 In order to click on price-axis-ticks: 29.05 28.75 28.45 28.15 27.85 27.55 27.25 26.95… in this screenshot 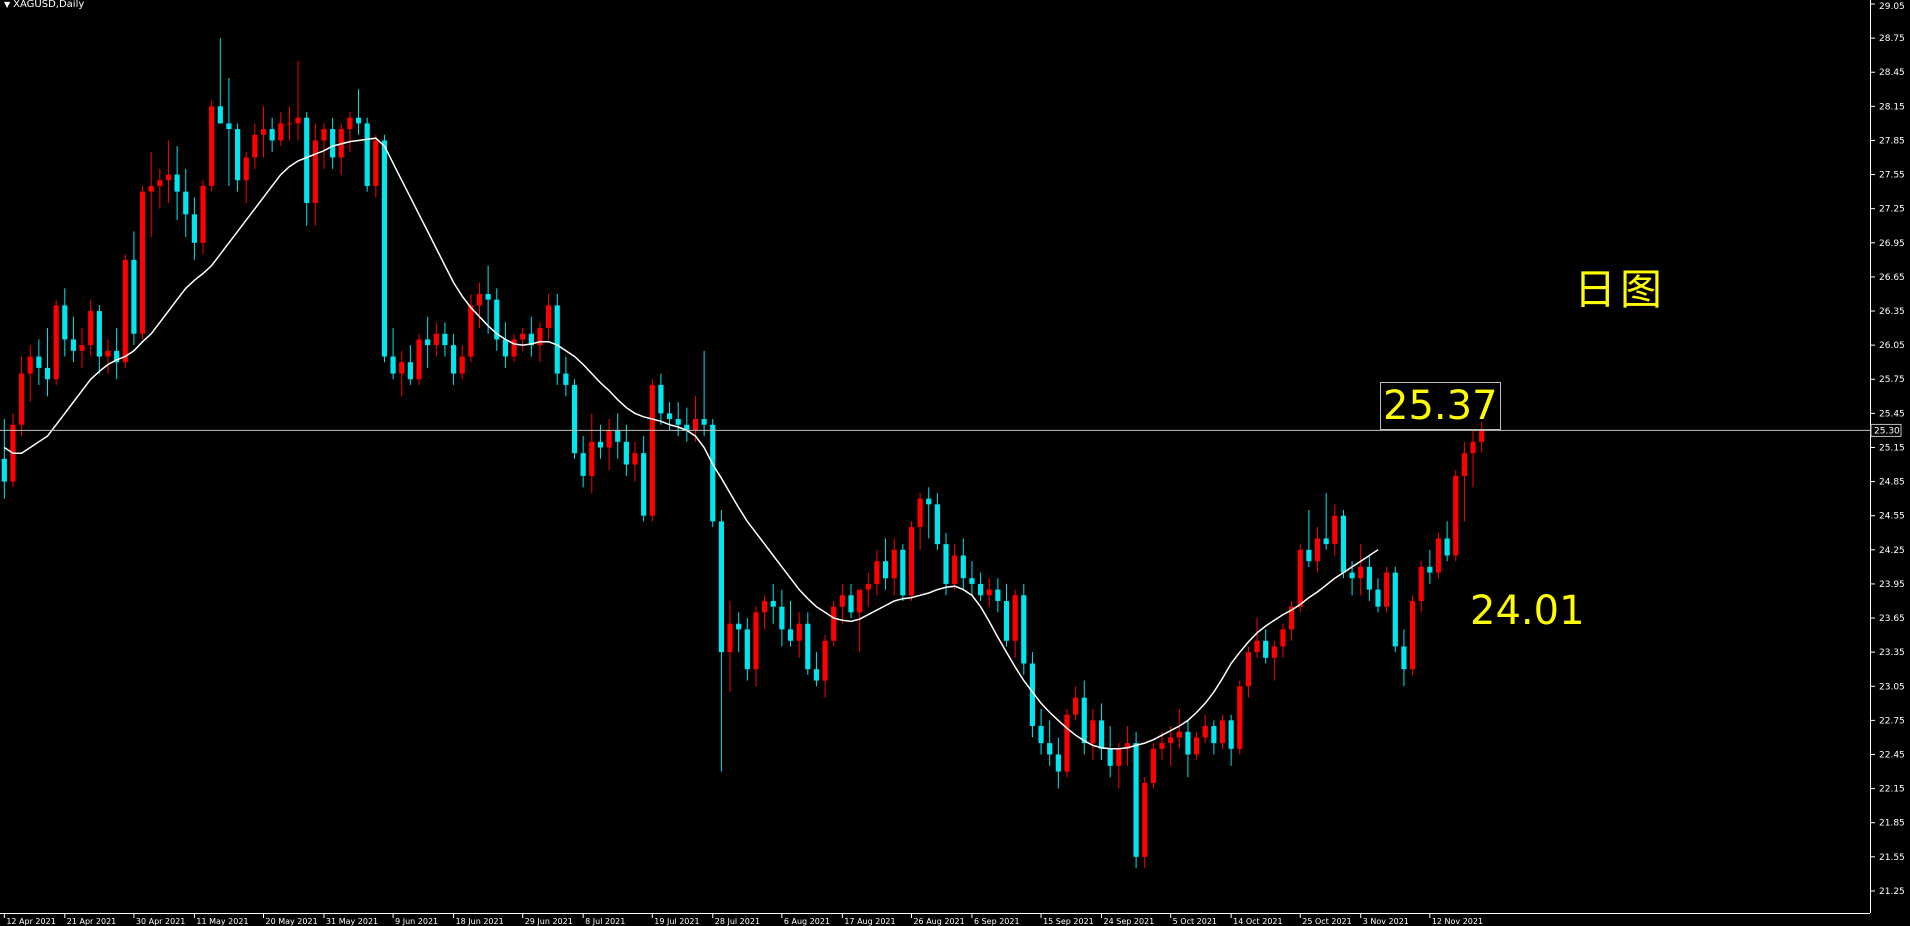, I will do `click(1887, 449)`.